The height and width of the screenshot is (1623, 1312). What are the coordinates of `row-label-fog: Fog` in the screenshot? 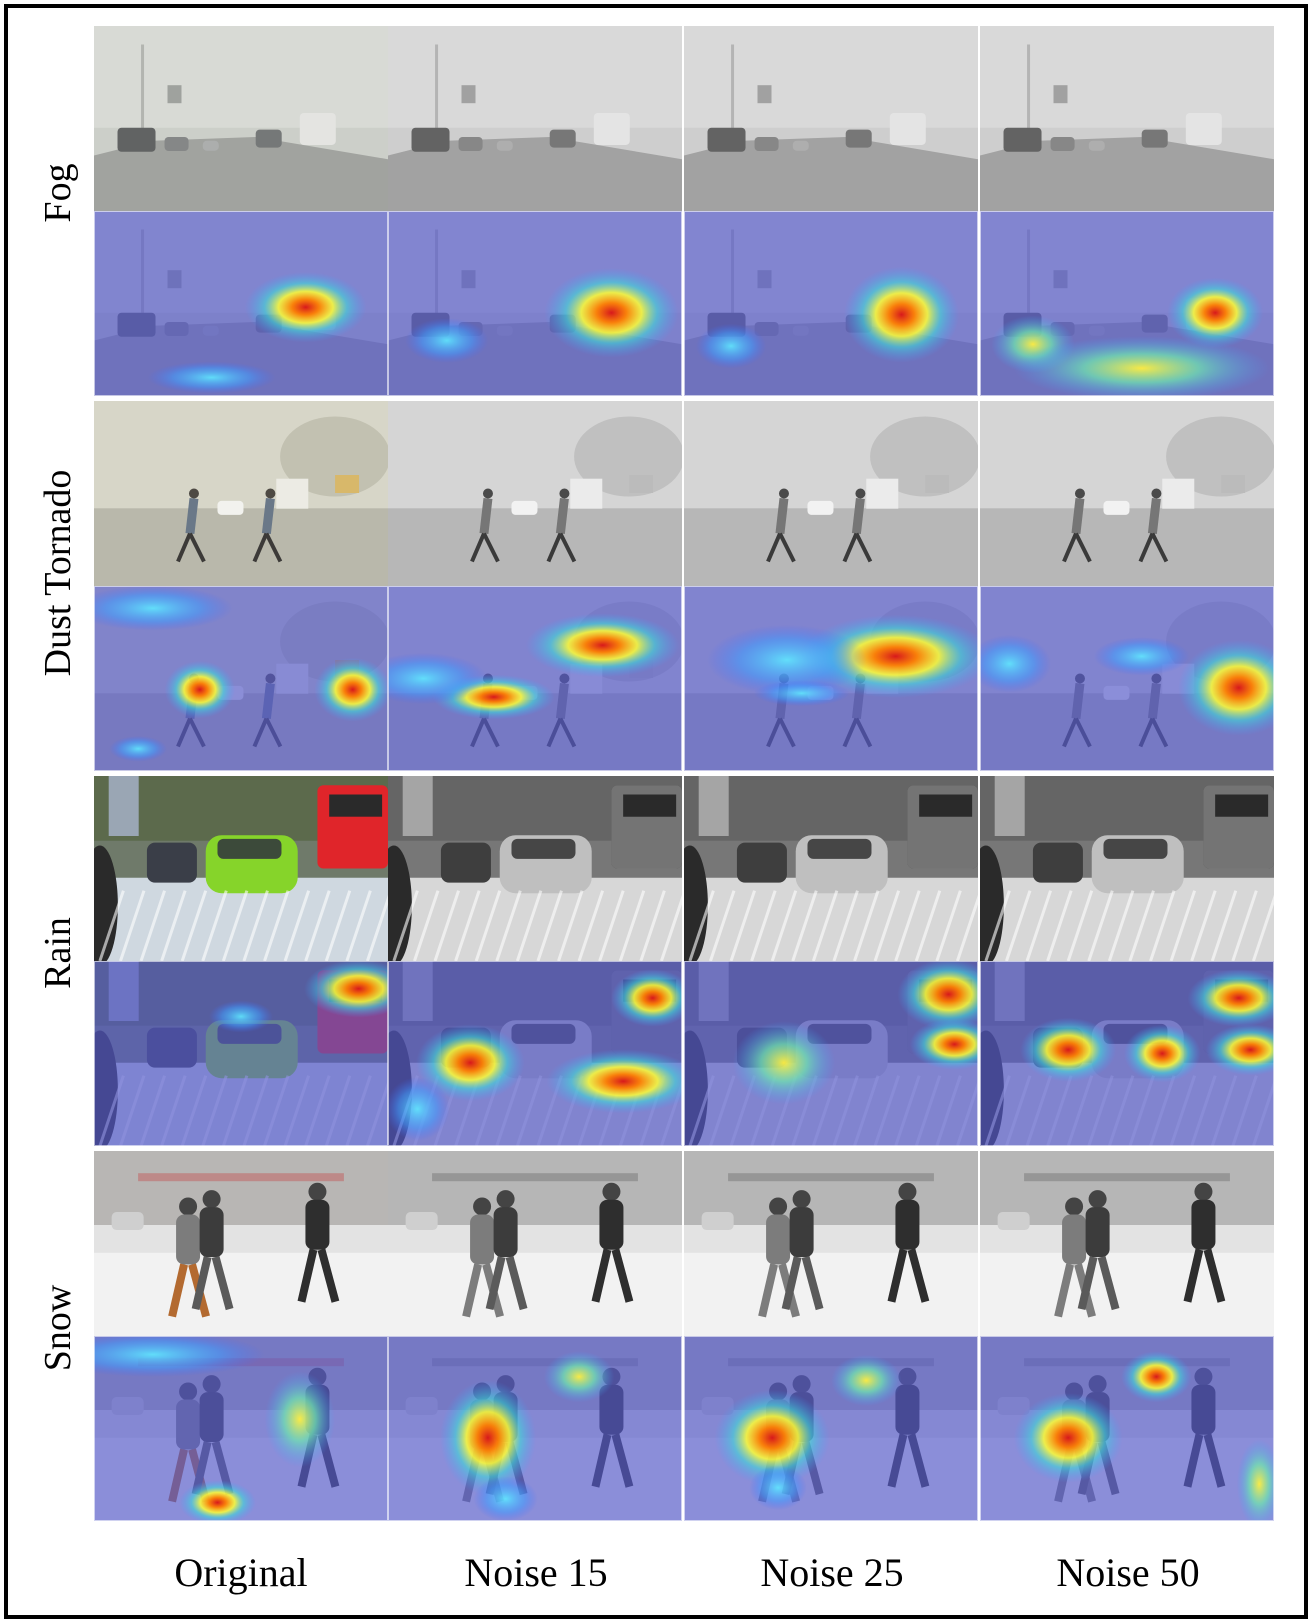 It's located at (58, 193).